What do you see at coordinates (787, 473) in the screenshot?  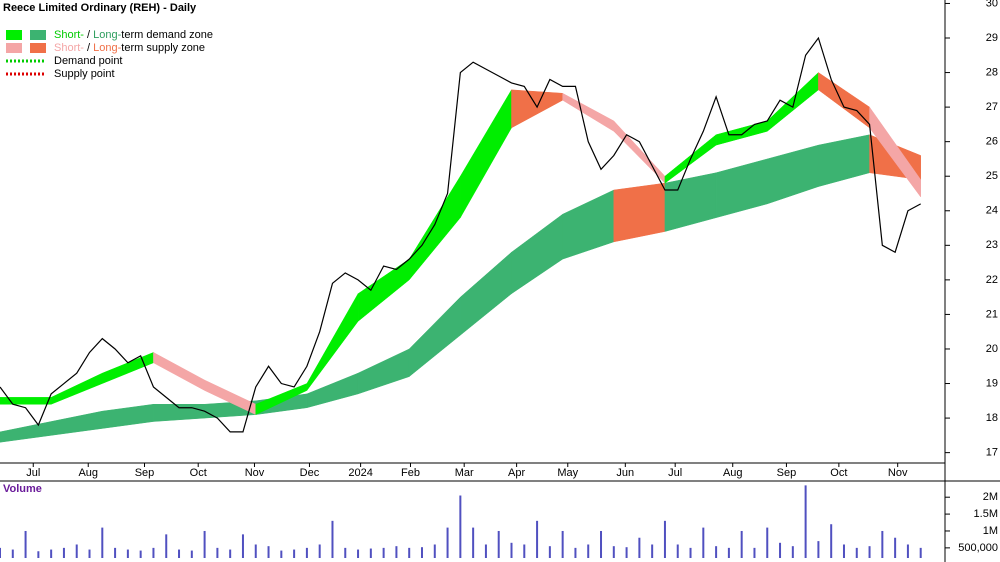 I see `x-tick-label: Sep` at bounding box center [787, 473].